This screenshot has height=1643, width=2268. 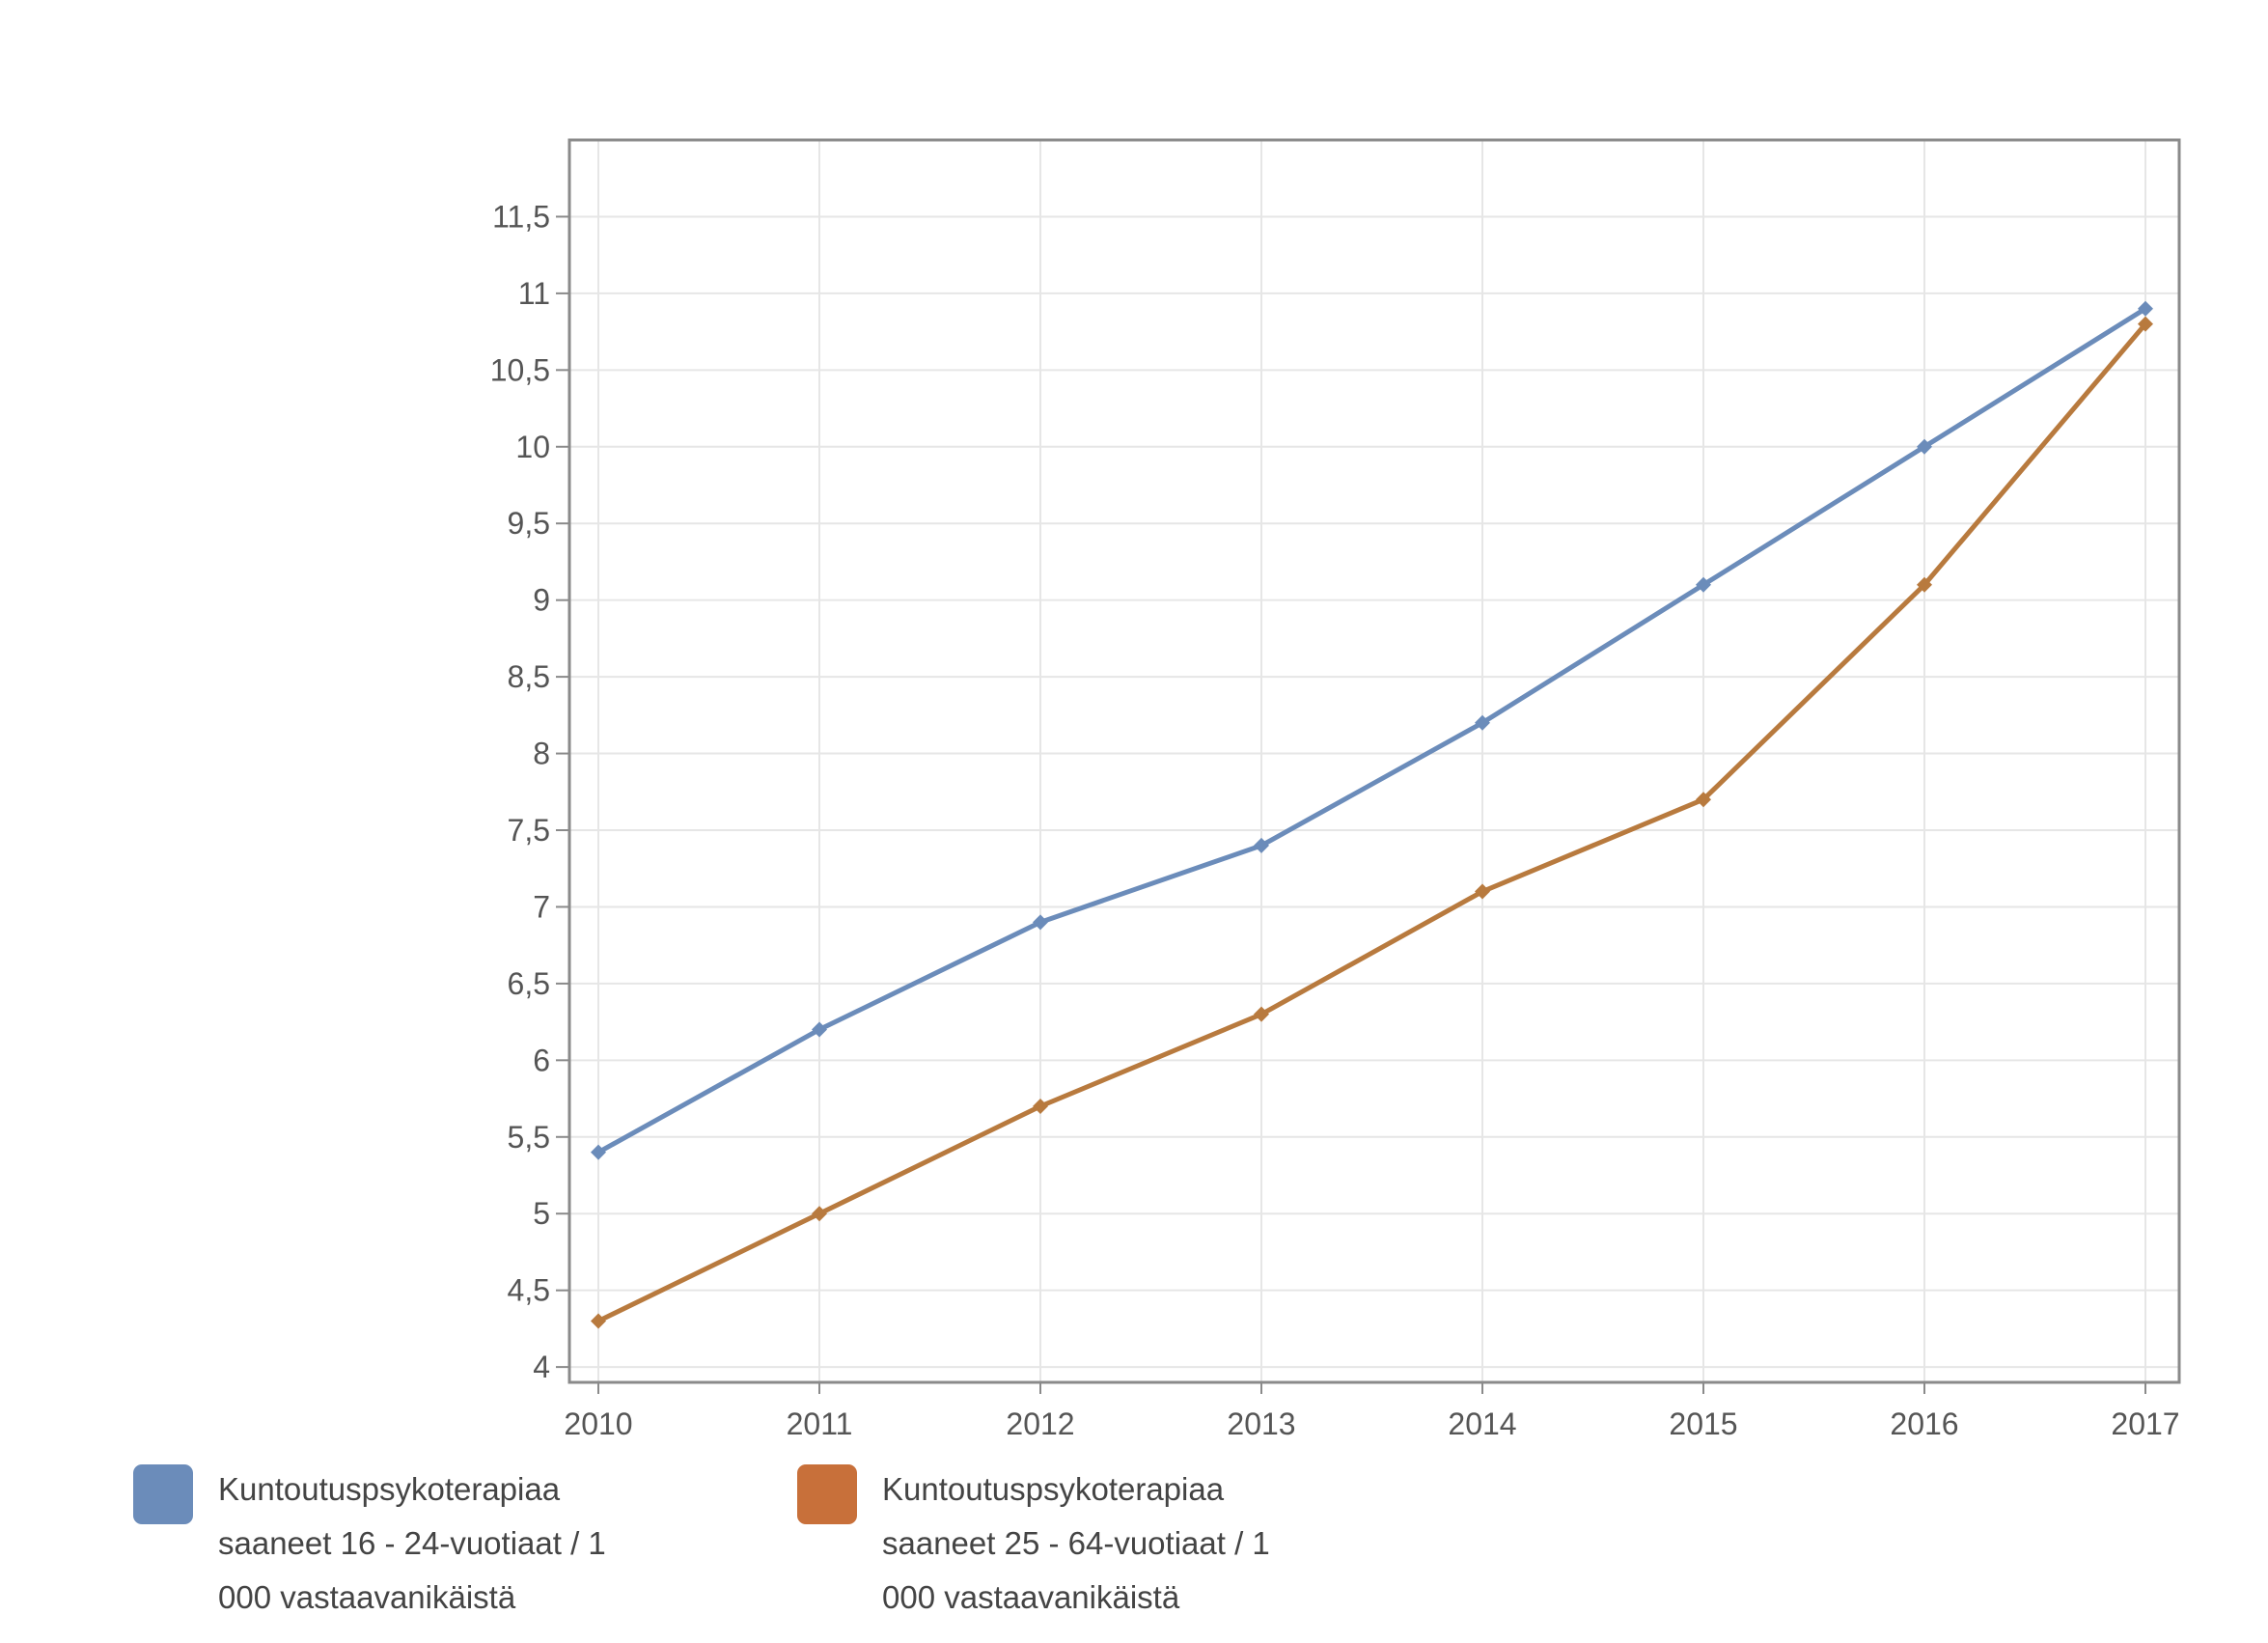 What do you see at coordinates (1703, 1423) in the screenshot?
I see `x-tick-label: 2015` at bounding box center [1703, 1423].